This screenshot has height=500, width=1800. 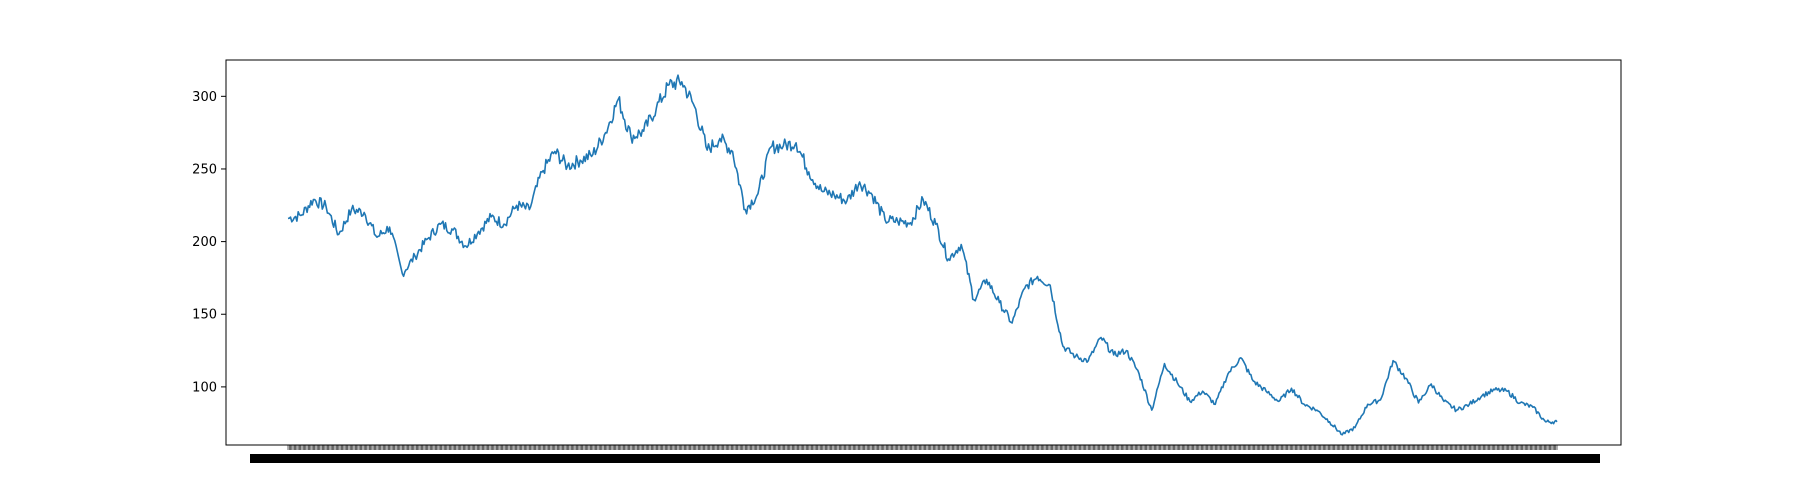 What do you see at coordinates (204, 97) in the screenshot?
I see `y-tick-label: 300` at bounding box center [204, 97].